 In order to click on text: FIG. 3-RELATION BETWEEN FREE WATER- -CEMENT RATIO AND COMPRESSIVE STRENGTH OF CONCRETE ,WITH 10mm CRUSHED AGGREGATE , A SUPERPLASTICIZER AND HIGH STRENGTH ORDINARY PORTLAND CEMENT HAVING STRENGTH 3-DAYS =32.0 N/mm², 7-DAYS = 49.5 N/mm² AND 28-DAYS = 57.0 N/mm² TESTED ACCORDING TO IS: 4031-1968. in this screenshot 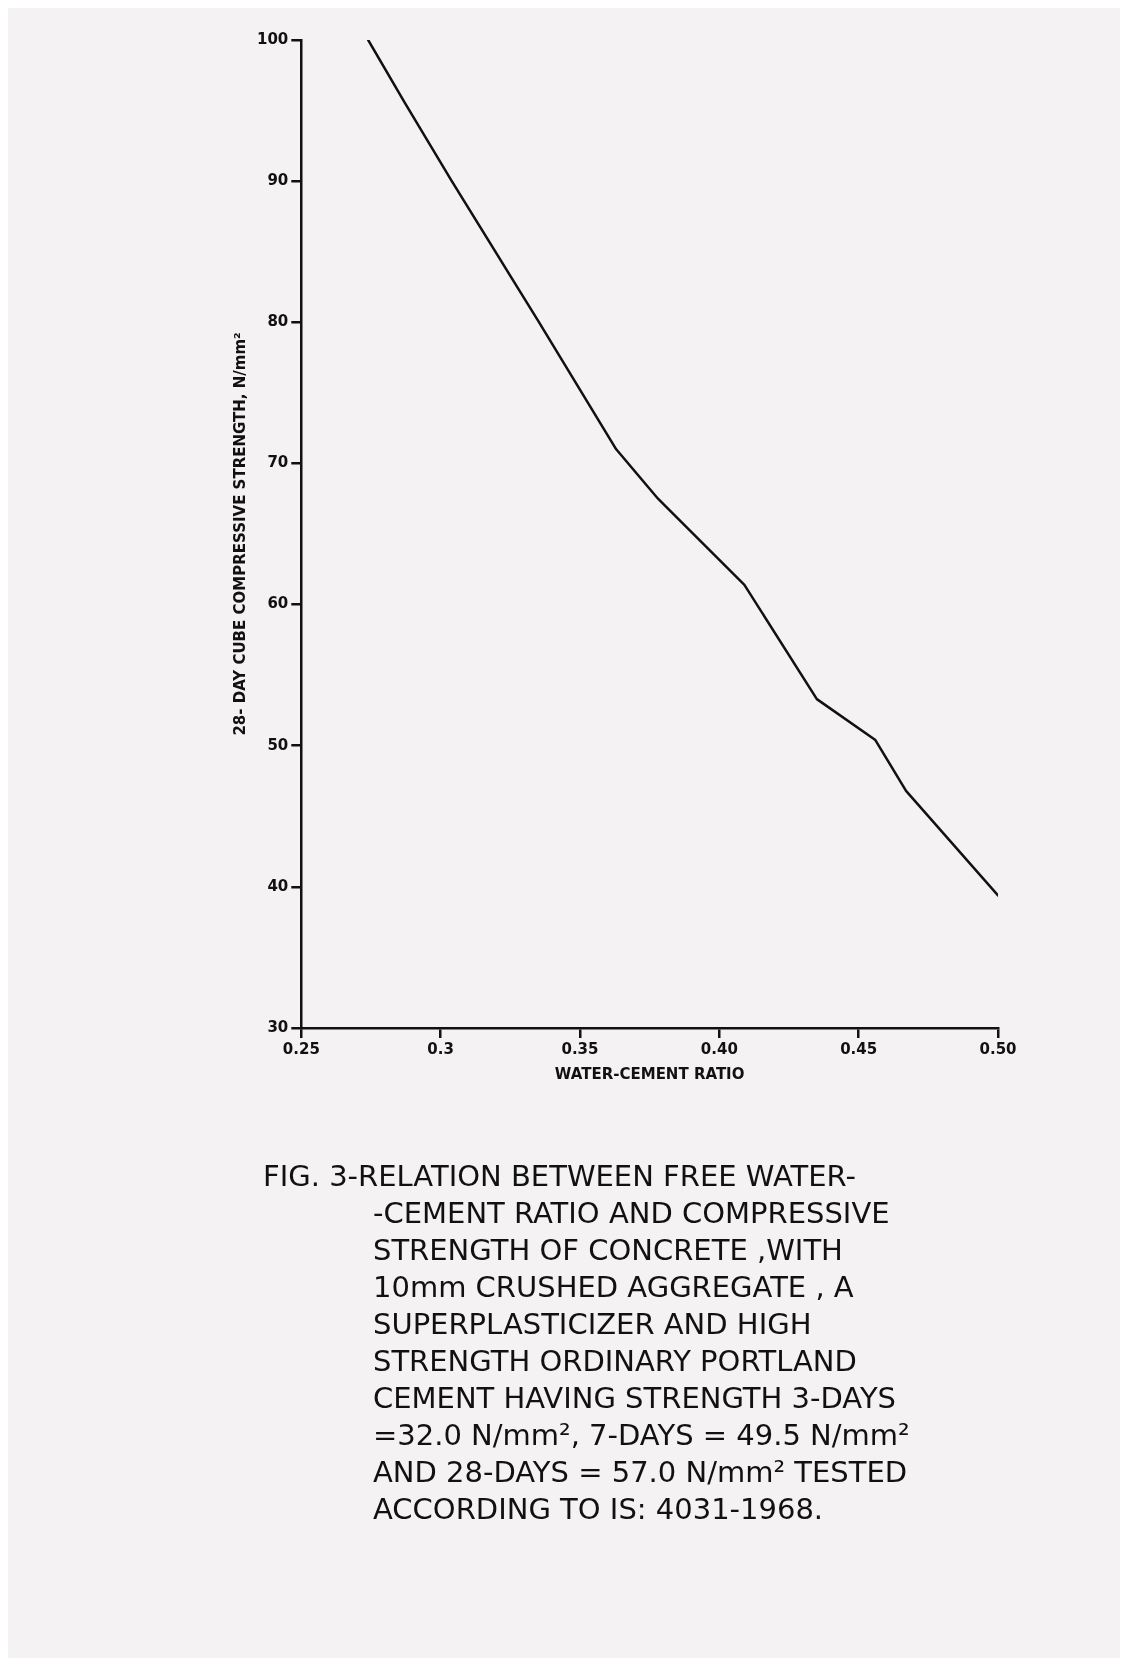, I will do `click(586, 1342)`.